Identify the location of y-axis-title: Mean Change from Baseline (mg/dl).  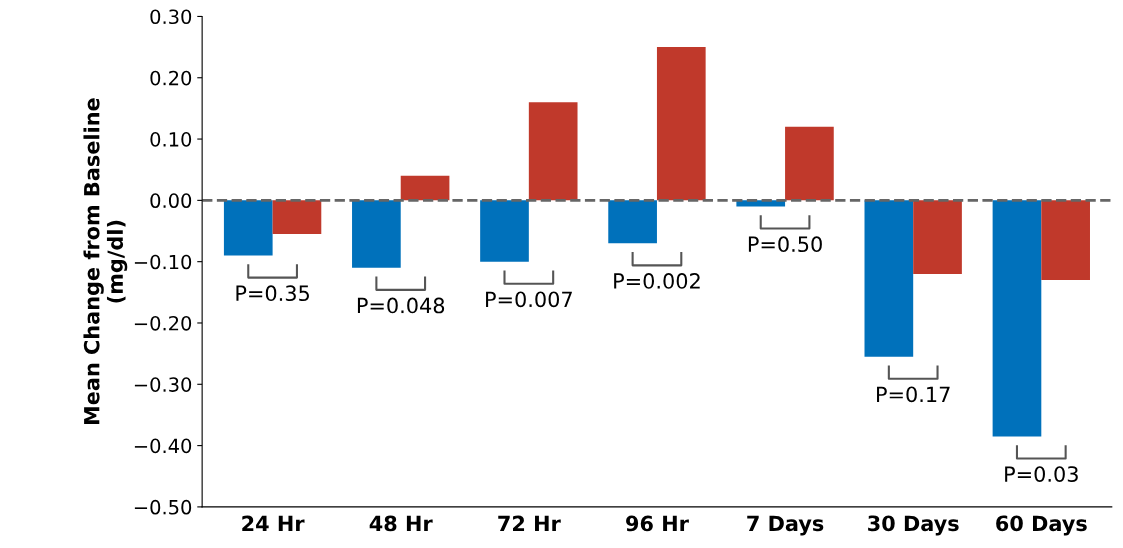
(105, 261).